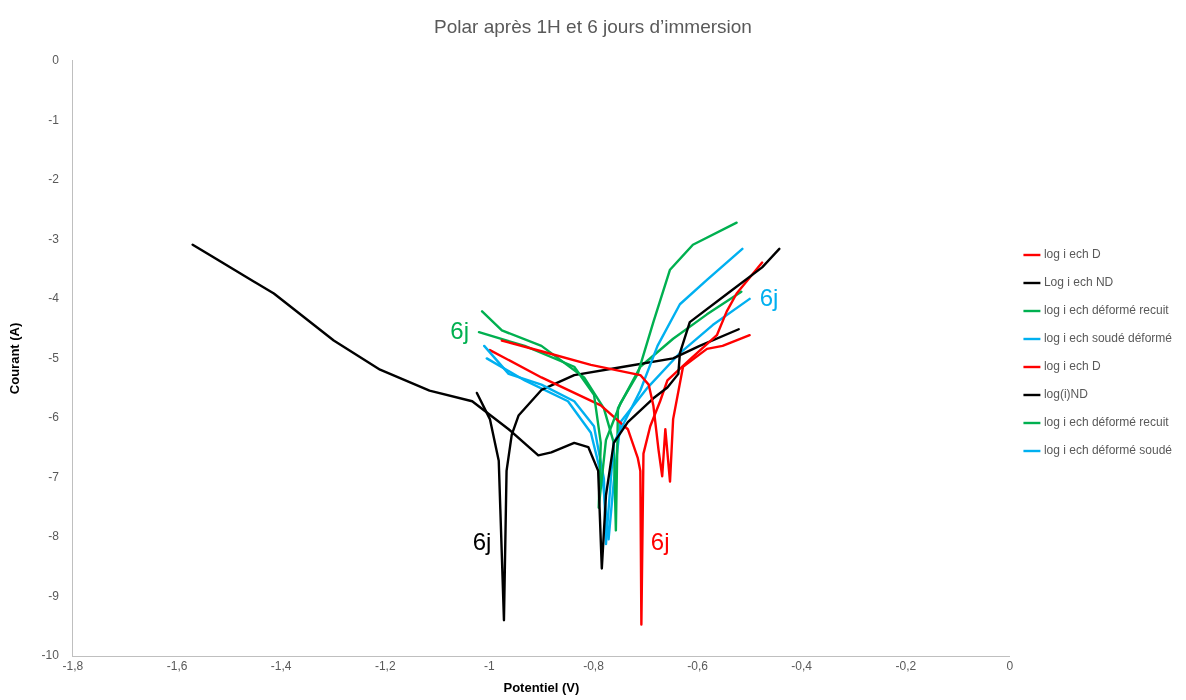 The height and width of the screenshot is (700, 1186). Describe the element at coordinates (54, 238) in the screenshot. I see `y-tick-label: -3` at that location.